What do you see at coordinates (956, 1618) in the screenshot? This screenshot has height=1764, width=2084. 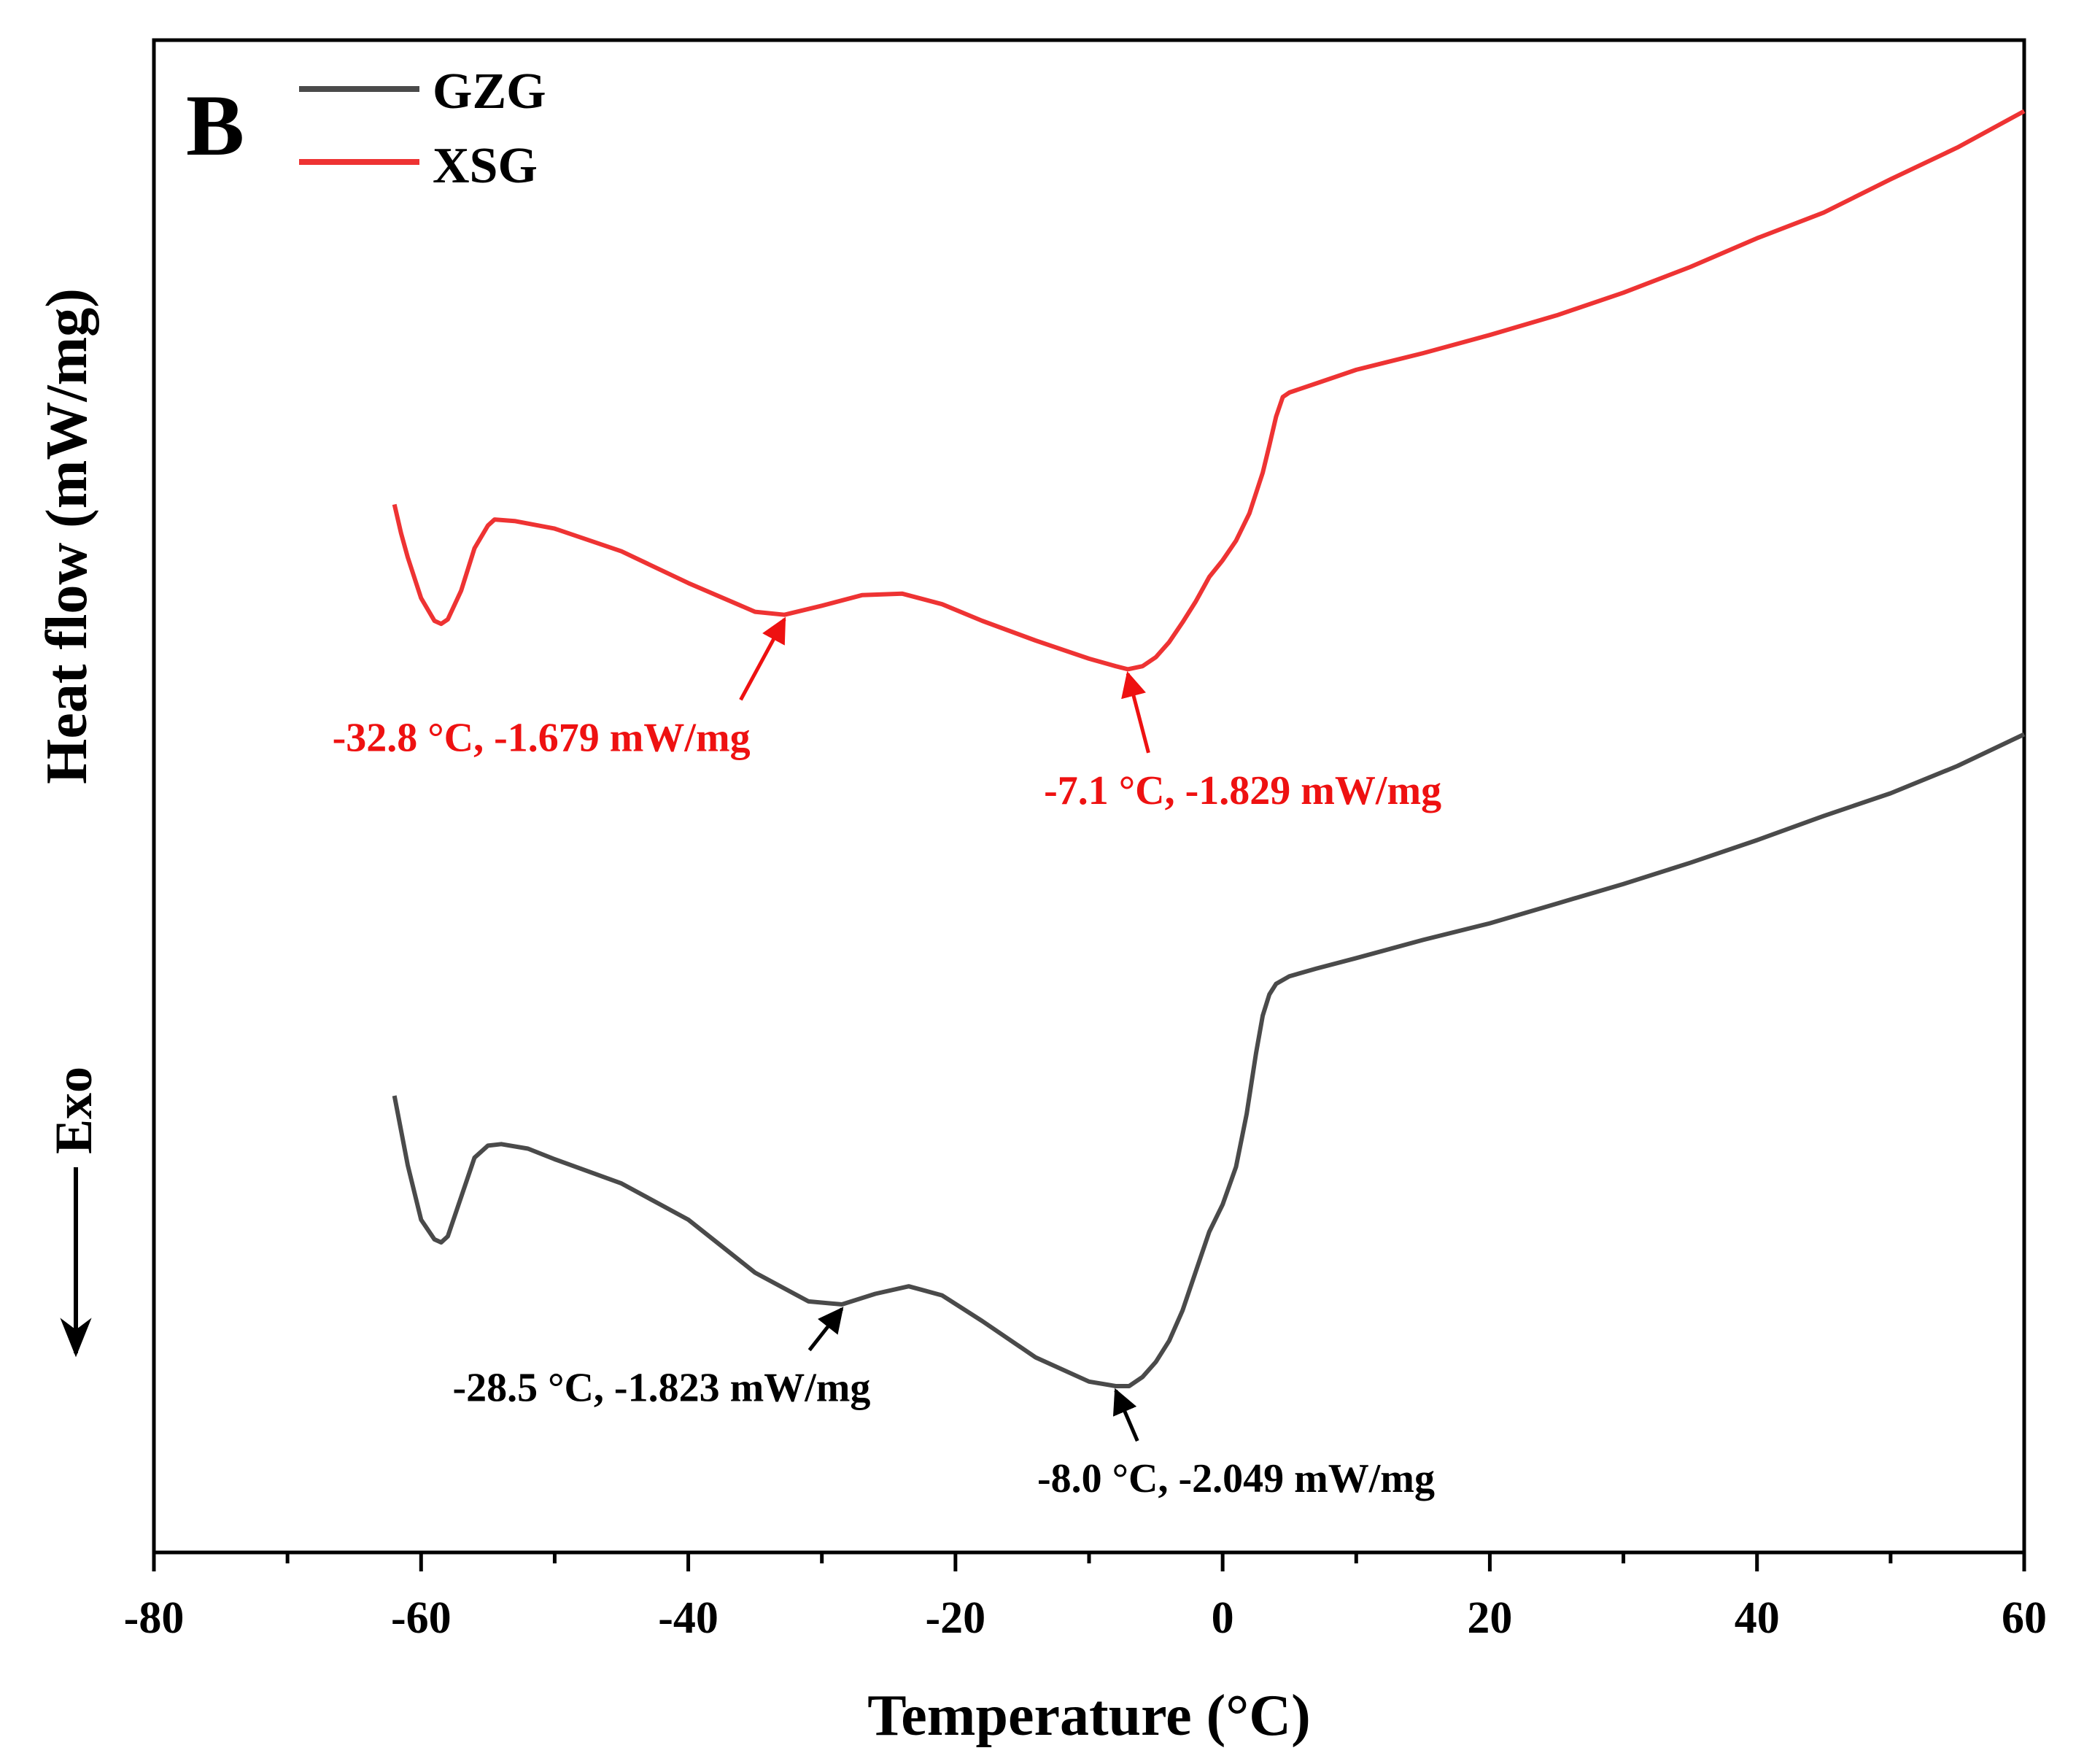 I see `x-tick-label: -20` at bounding box center [956, 1618].